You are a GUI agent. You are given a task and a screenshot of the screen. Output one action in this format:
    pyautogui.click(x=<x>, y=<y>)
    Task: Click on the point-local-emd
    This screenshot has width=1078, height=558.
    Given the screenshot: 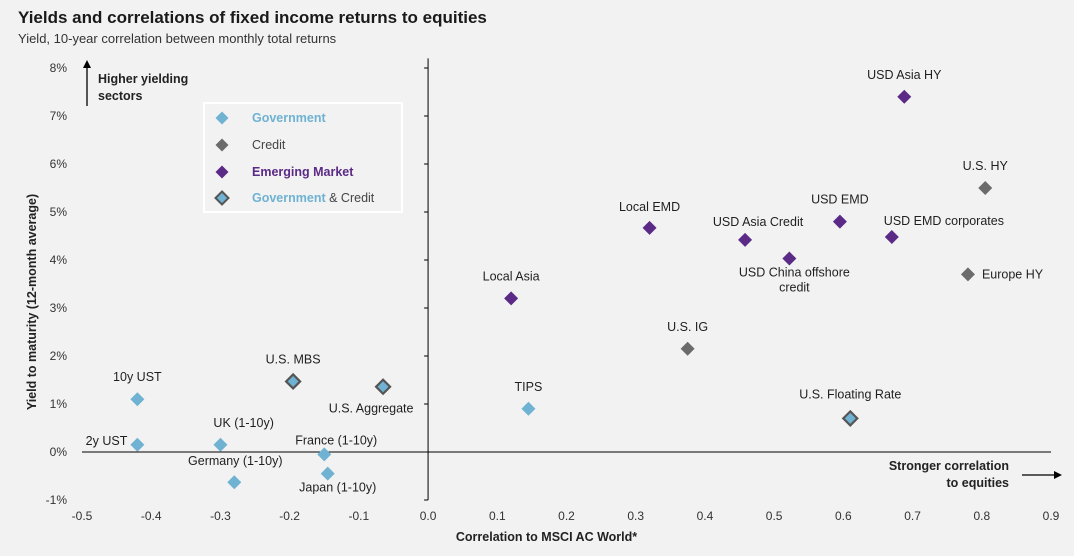 What is the action you would take?
    pyautogui.click(x=649, y=227)
    